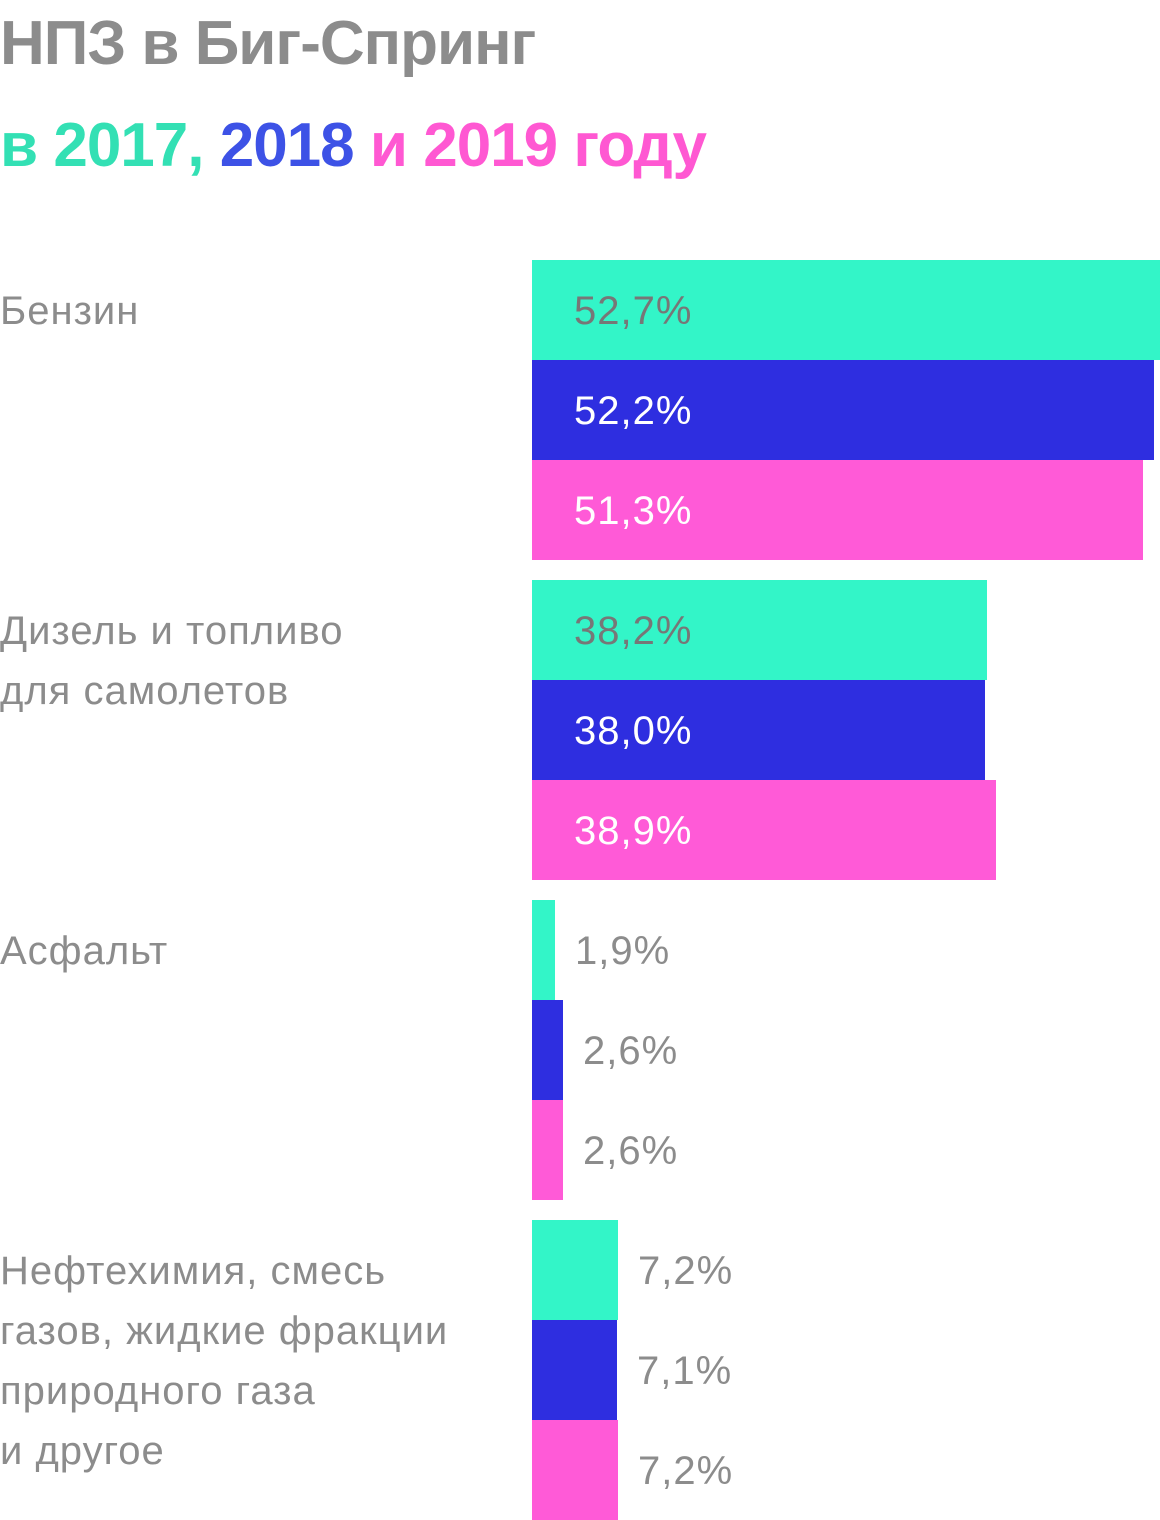  What do you see at coordinates (622, 951) in the screenshot?
I see `data-label: 1,9%` at bounding box center [622, 951].